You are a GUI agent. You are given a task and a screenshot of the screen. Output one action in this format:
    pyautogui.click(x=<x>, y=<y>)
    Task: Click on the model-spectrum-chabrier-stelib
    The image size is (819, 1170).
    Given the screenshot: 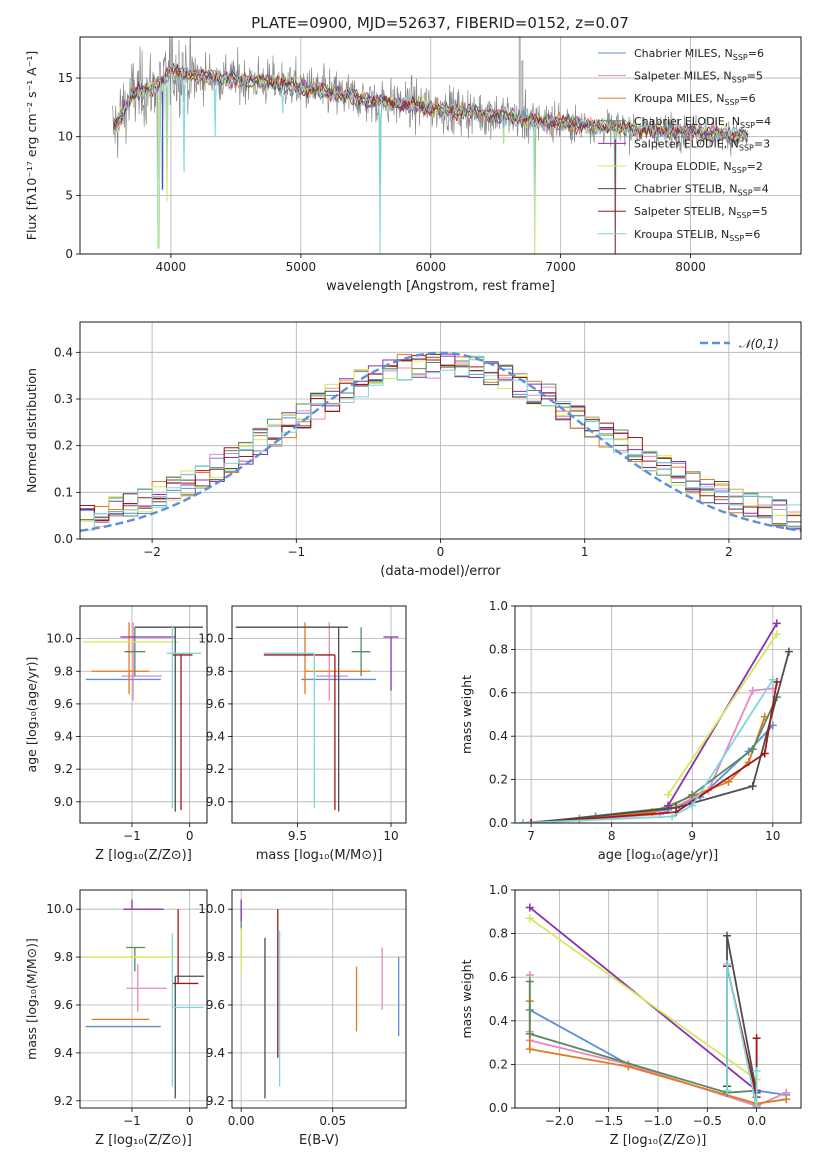 What is the action you would take?
    pyautogui.click(x=431, y=103)
    